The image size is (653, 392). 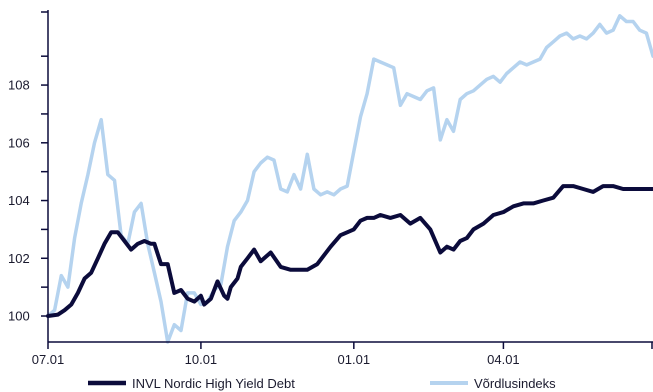 I want to click on x-tick-label: 10.01, so click(x=201, y=359).